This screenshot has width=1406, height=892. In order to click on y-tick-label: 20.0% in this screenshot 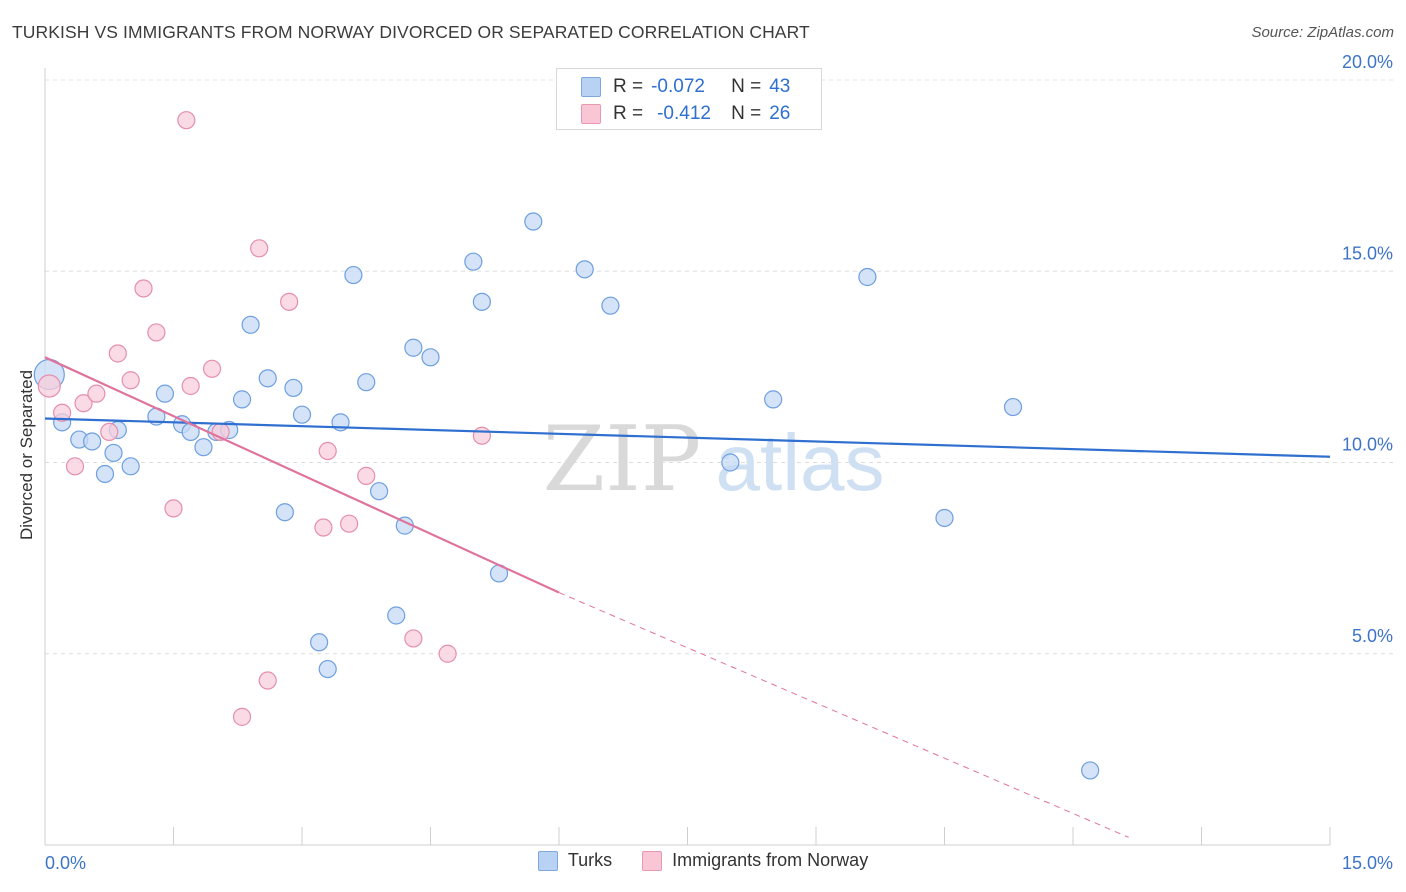, I will do `click(1367, 62)`.